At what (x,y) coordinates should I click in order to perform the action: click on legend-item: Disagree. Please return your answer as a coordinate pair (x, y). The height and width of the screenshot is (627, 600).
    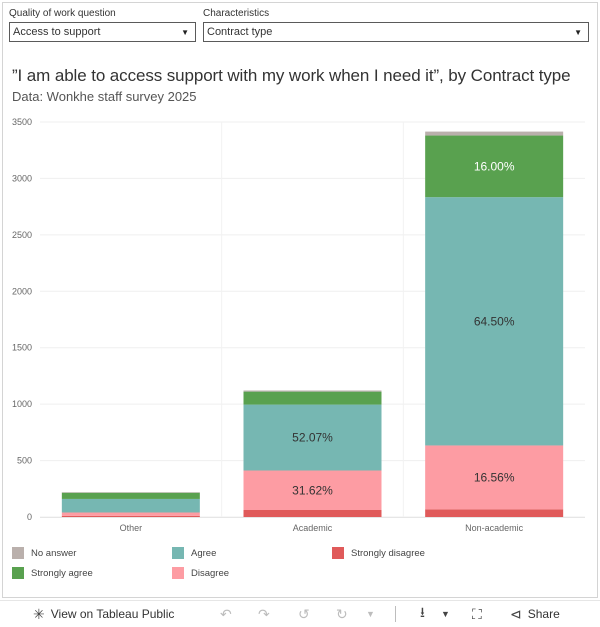
    Looking at the image, I should click on (200, 573).